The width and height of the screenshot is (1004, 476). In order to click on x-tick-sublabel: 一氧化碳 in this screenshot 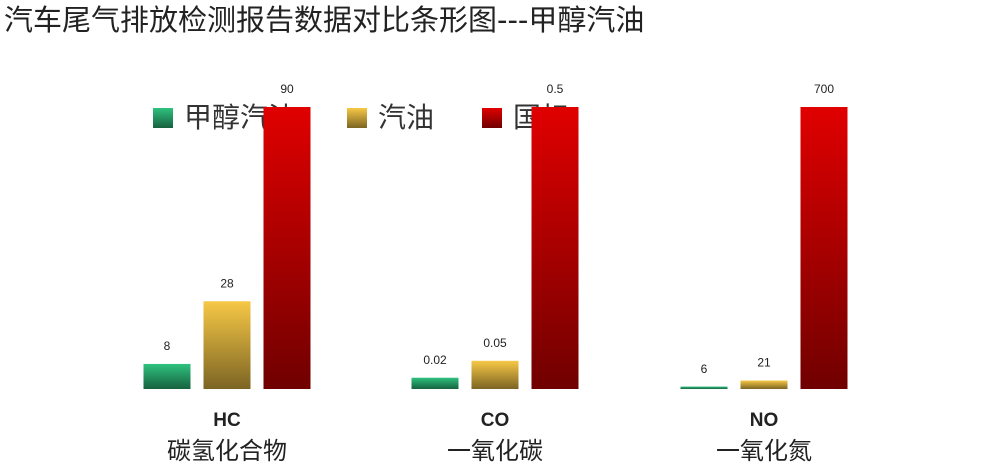, I will do `click(495, 451)`.